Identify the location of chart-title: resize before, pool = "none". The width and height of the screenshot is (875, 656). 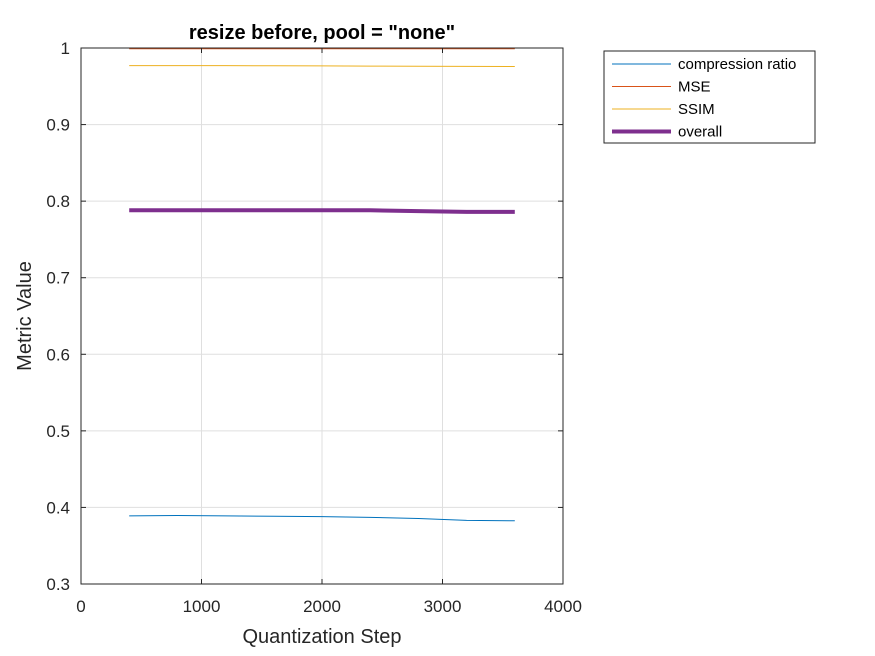
(322, 33).